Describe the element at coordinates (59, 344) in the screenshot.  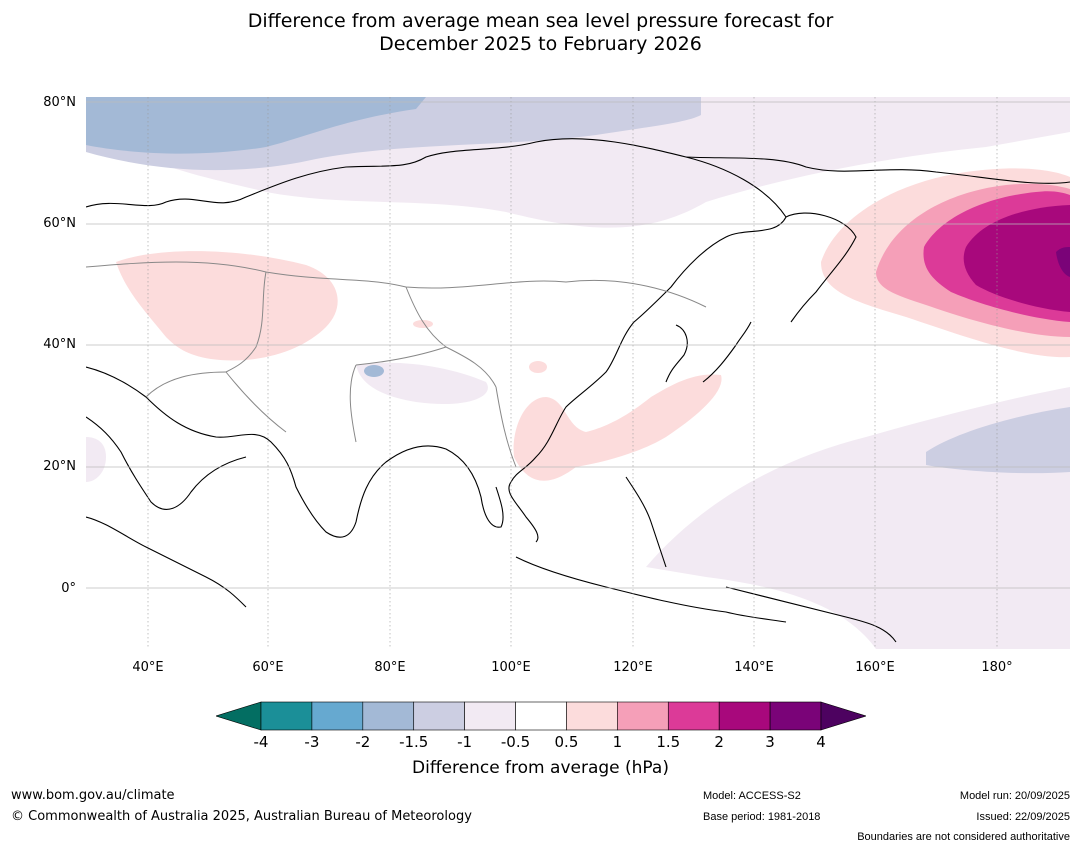
I see `lat-label-40n: 40°N` at that location.